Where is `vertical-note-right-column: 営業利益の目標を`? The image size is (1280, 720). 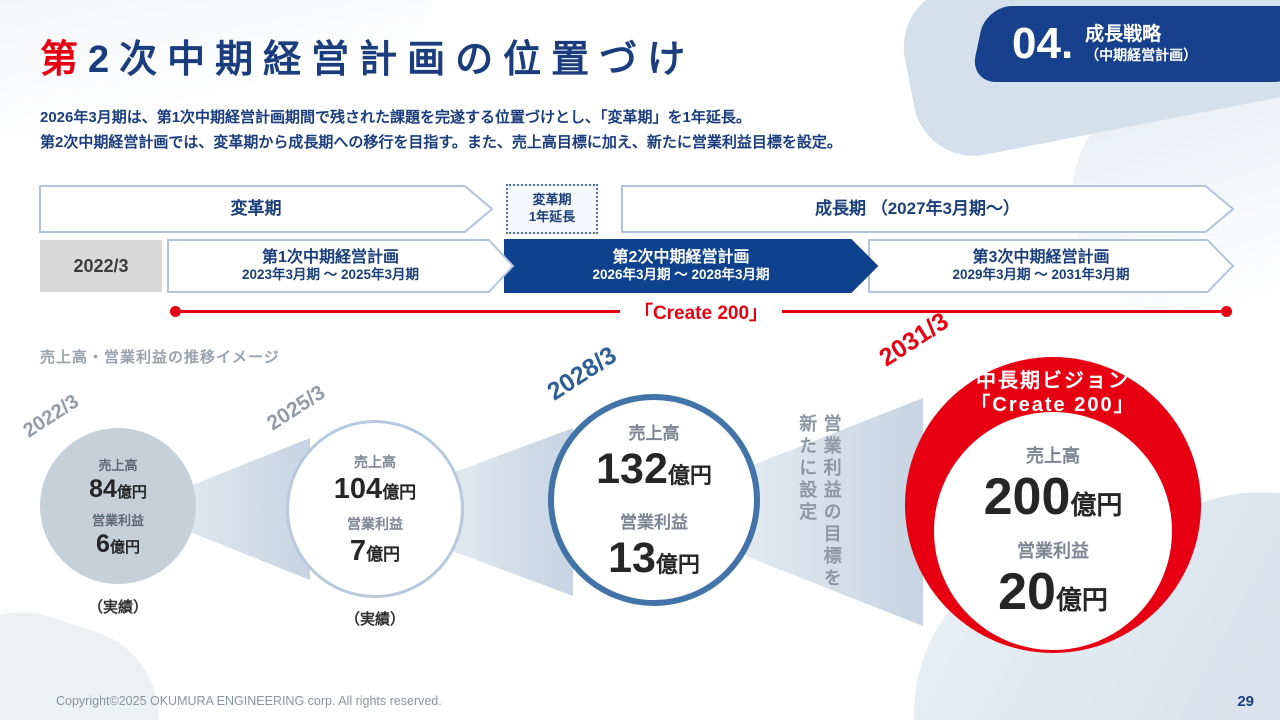 vertical-note-right-column: 営業利益の目標を is located at coordinates (831, 502).